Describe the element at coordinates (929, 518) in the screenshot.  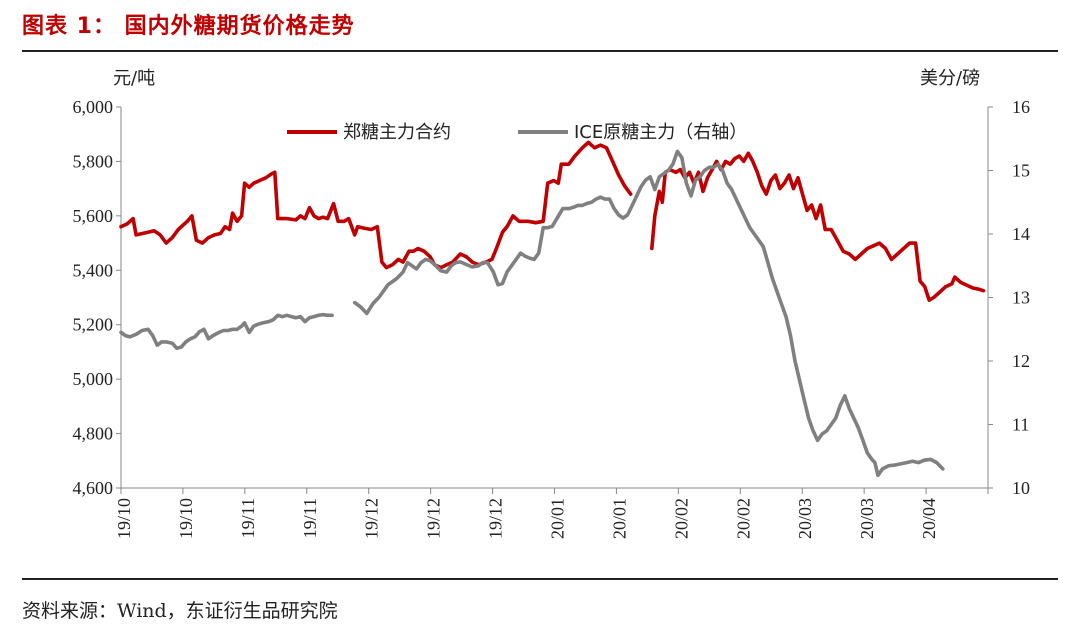
I see `x-tick-label: 20/04` at that location.